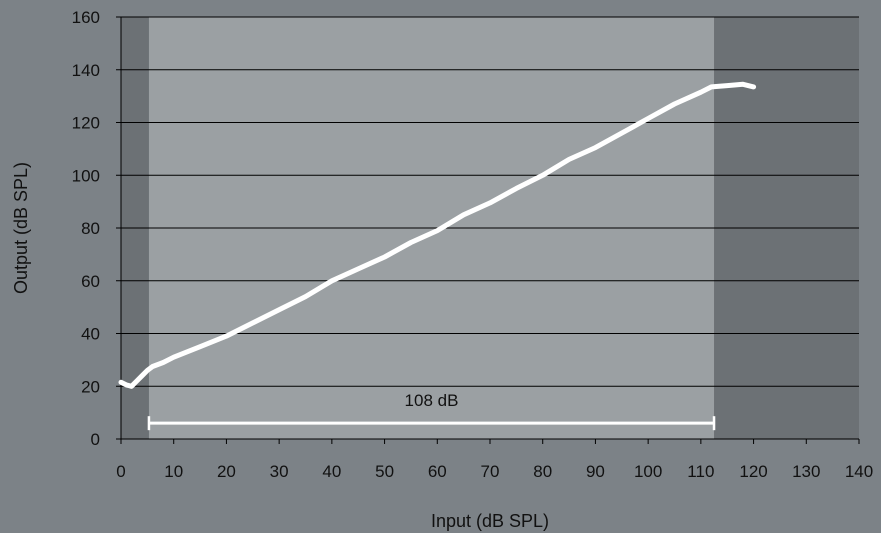 This screenshot has width=881, height=533. What do you see at coordinates (95, 439) in the screenshot?
I see `y-tick-label: 0` at bounding box center [95, 439].